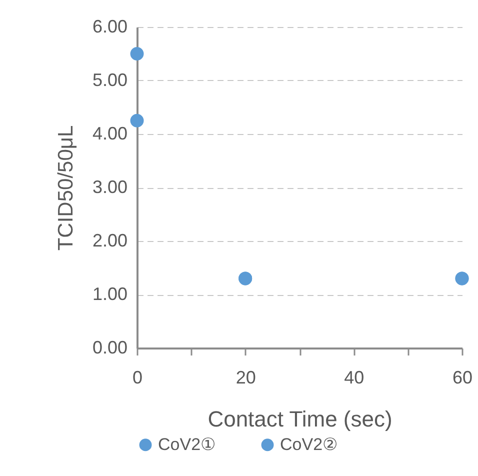 This screenshot has width=478, height=476. What do you see at coordinates (66, 188) in the screenshot?
I see `y-axis-title: TCID50/50μL` at bounding box center [66, 188].